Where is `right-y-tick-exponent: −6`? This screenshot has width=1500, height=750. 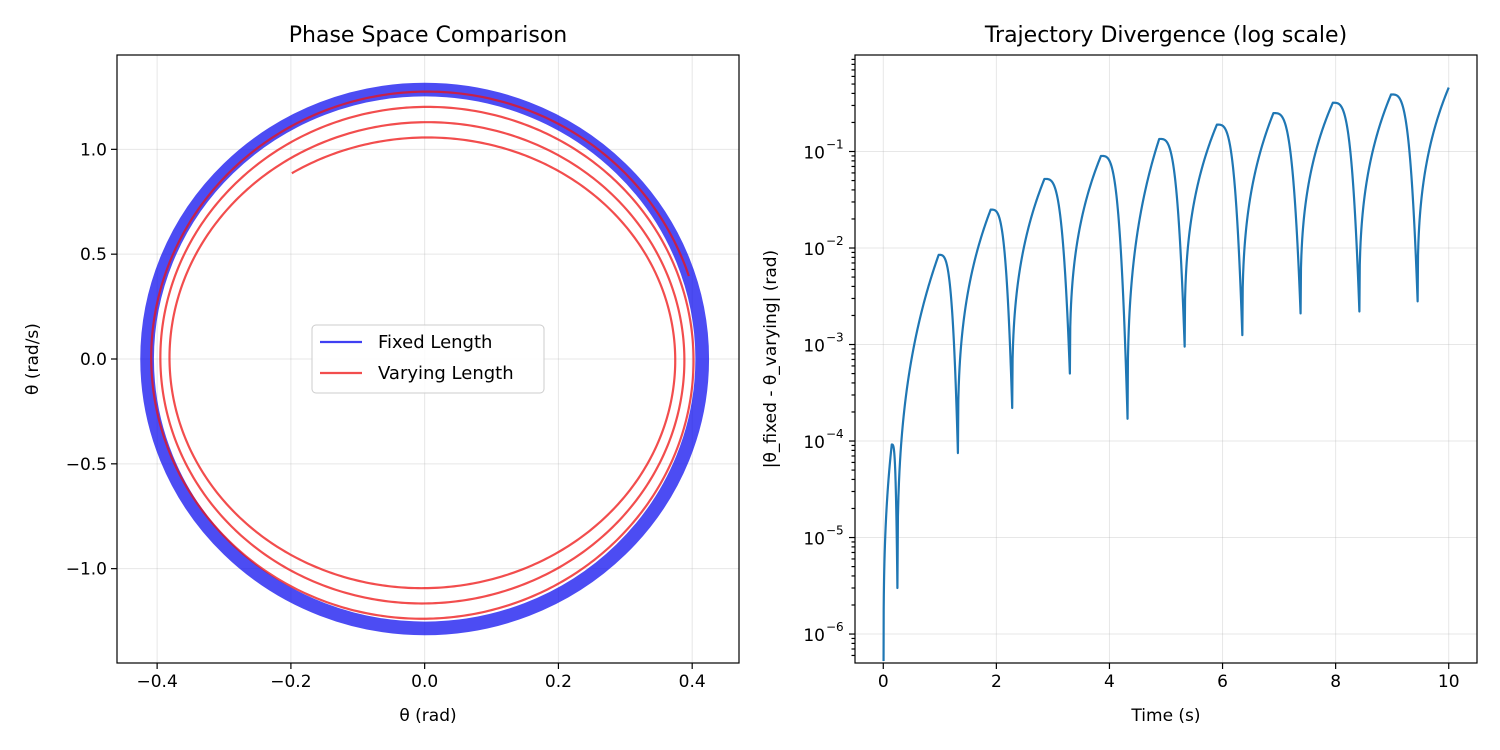 right-y-tick-exponent: −6 is located at coordinates (835, 627).